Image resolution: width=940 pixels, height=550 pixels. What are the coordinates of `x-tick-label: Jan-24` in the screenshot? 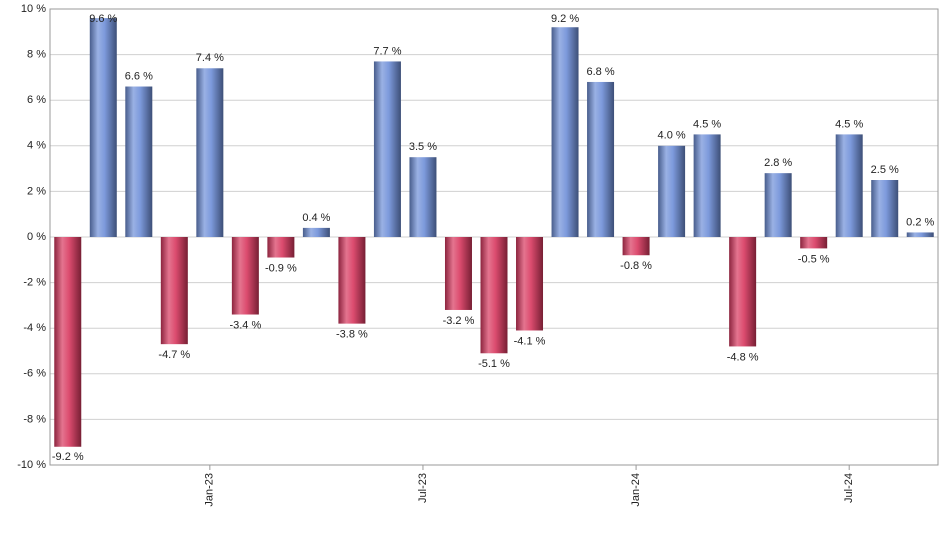 It's located at (636, 490).